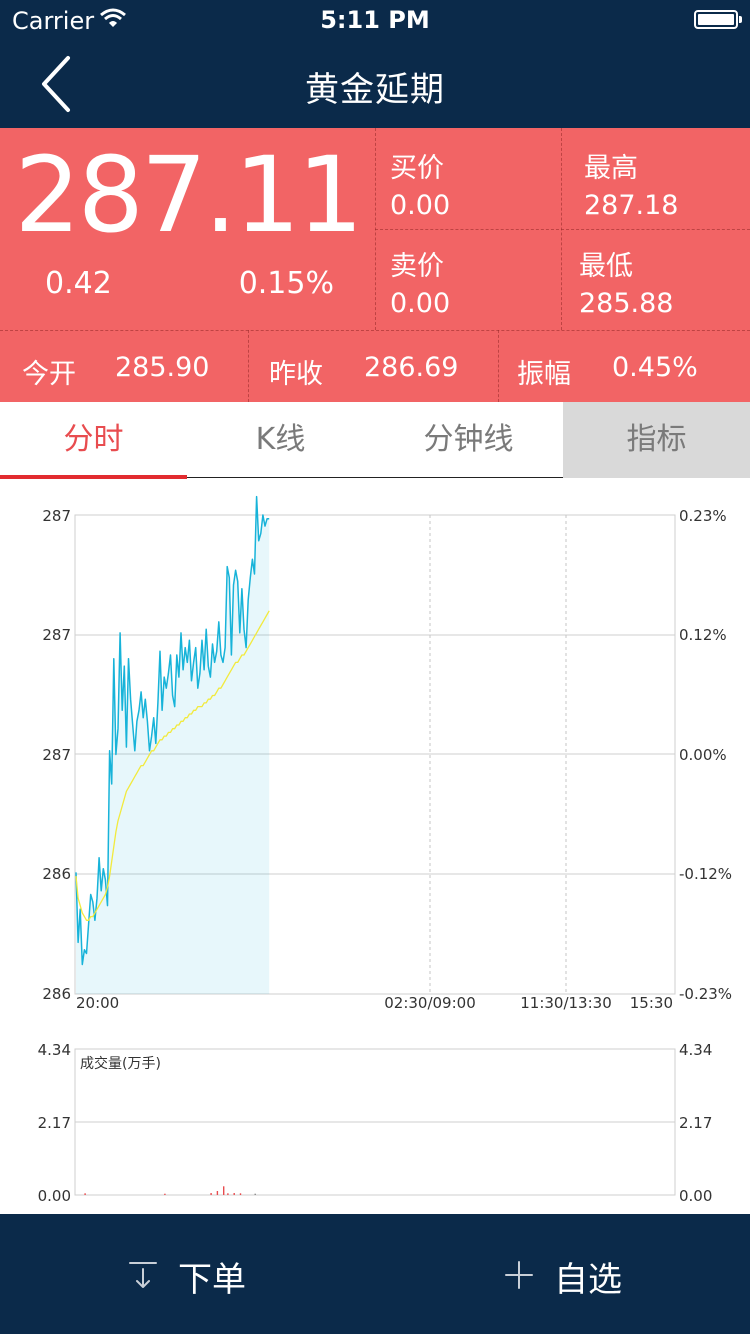 This screenshot has height=1334, width=750. What do you see at coordinates (631, 205) in the screenshot?
I see `high-value: 287.18` at bounding box center [631, 205].